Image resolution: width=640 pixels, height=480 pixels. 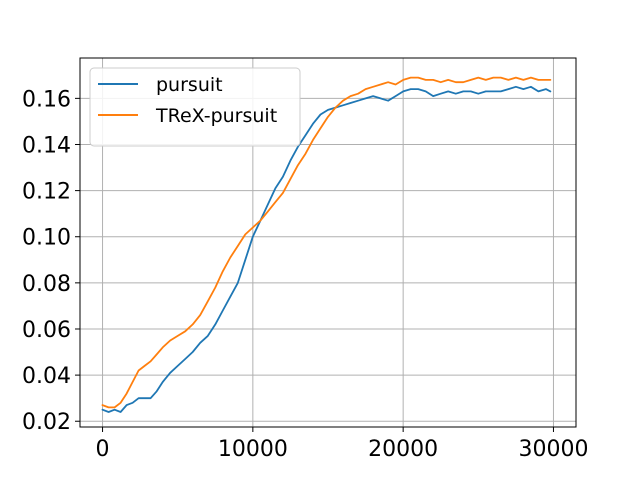 What do you see at coordinates (253, 449) in the screenshot?
I see `x-tick-label: 10000` at bounding box center [253, 449].